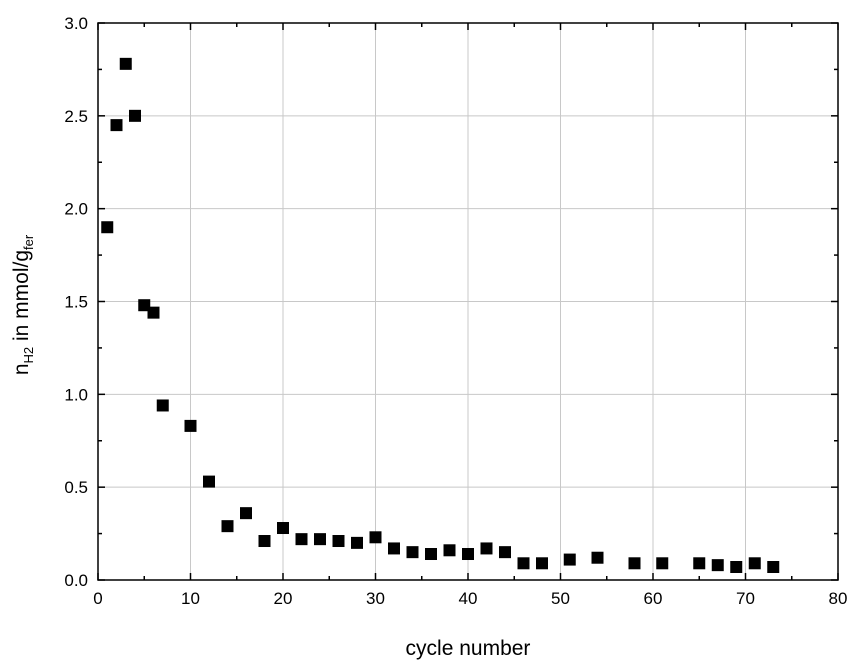 The width and height of the screenshot is (848, 662). What do you see at coordinates (28, 242) in the screenshot?
I see `y-axis-label-sub2: fer` at bounding box center [28, 242].